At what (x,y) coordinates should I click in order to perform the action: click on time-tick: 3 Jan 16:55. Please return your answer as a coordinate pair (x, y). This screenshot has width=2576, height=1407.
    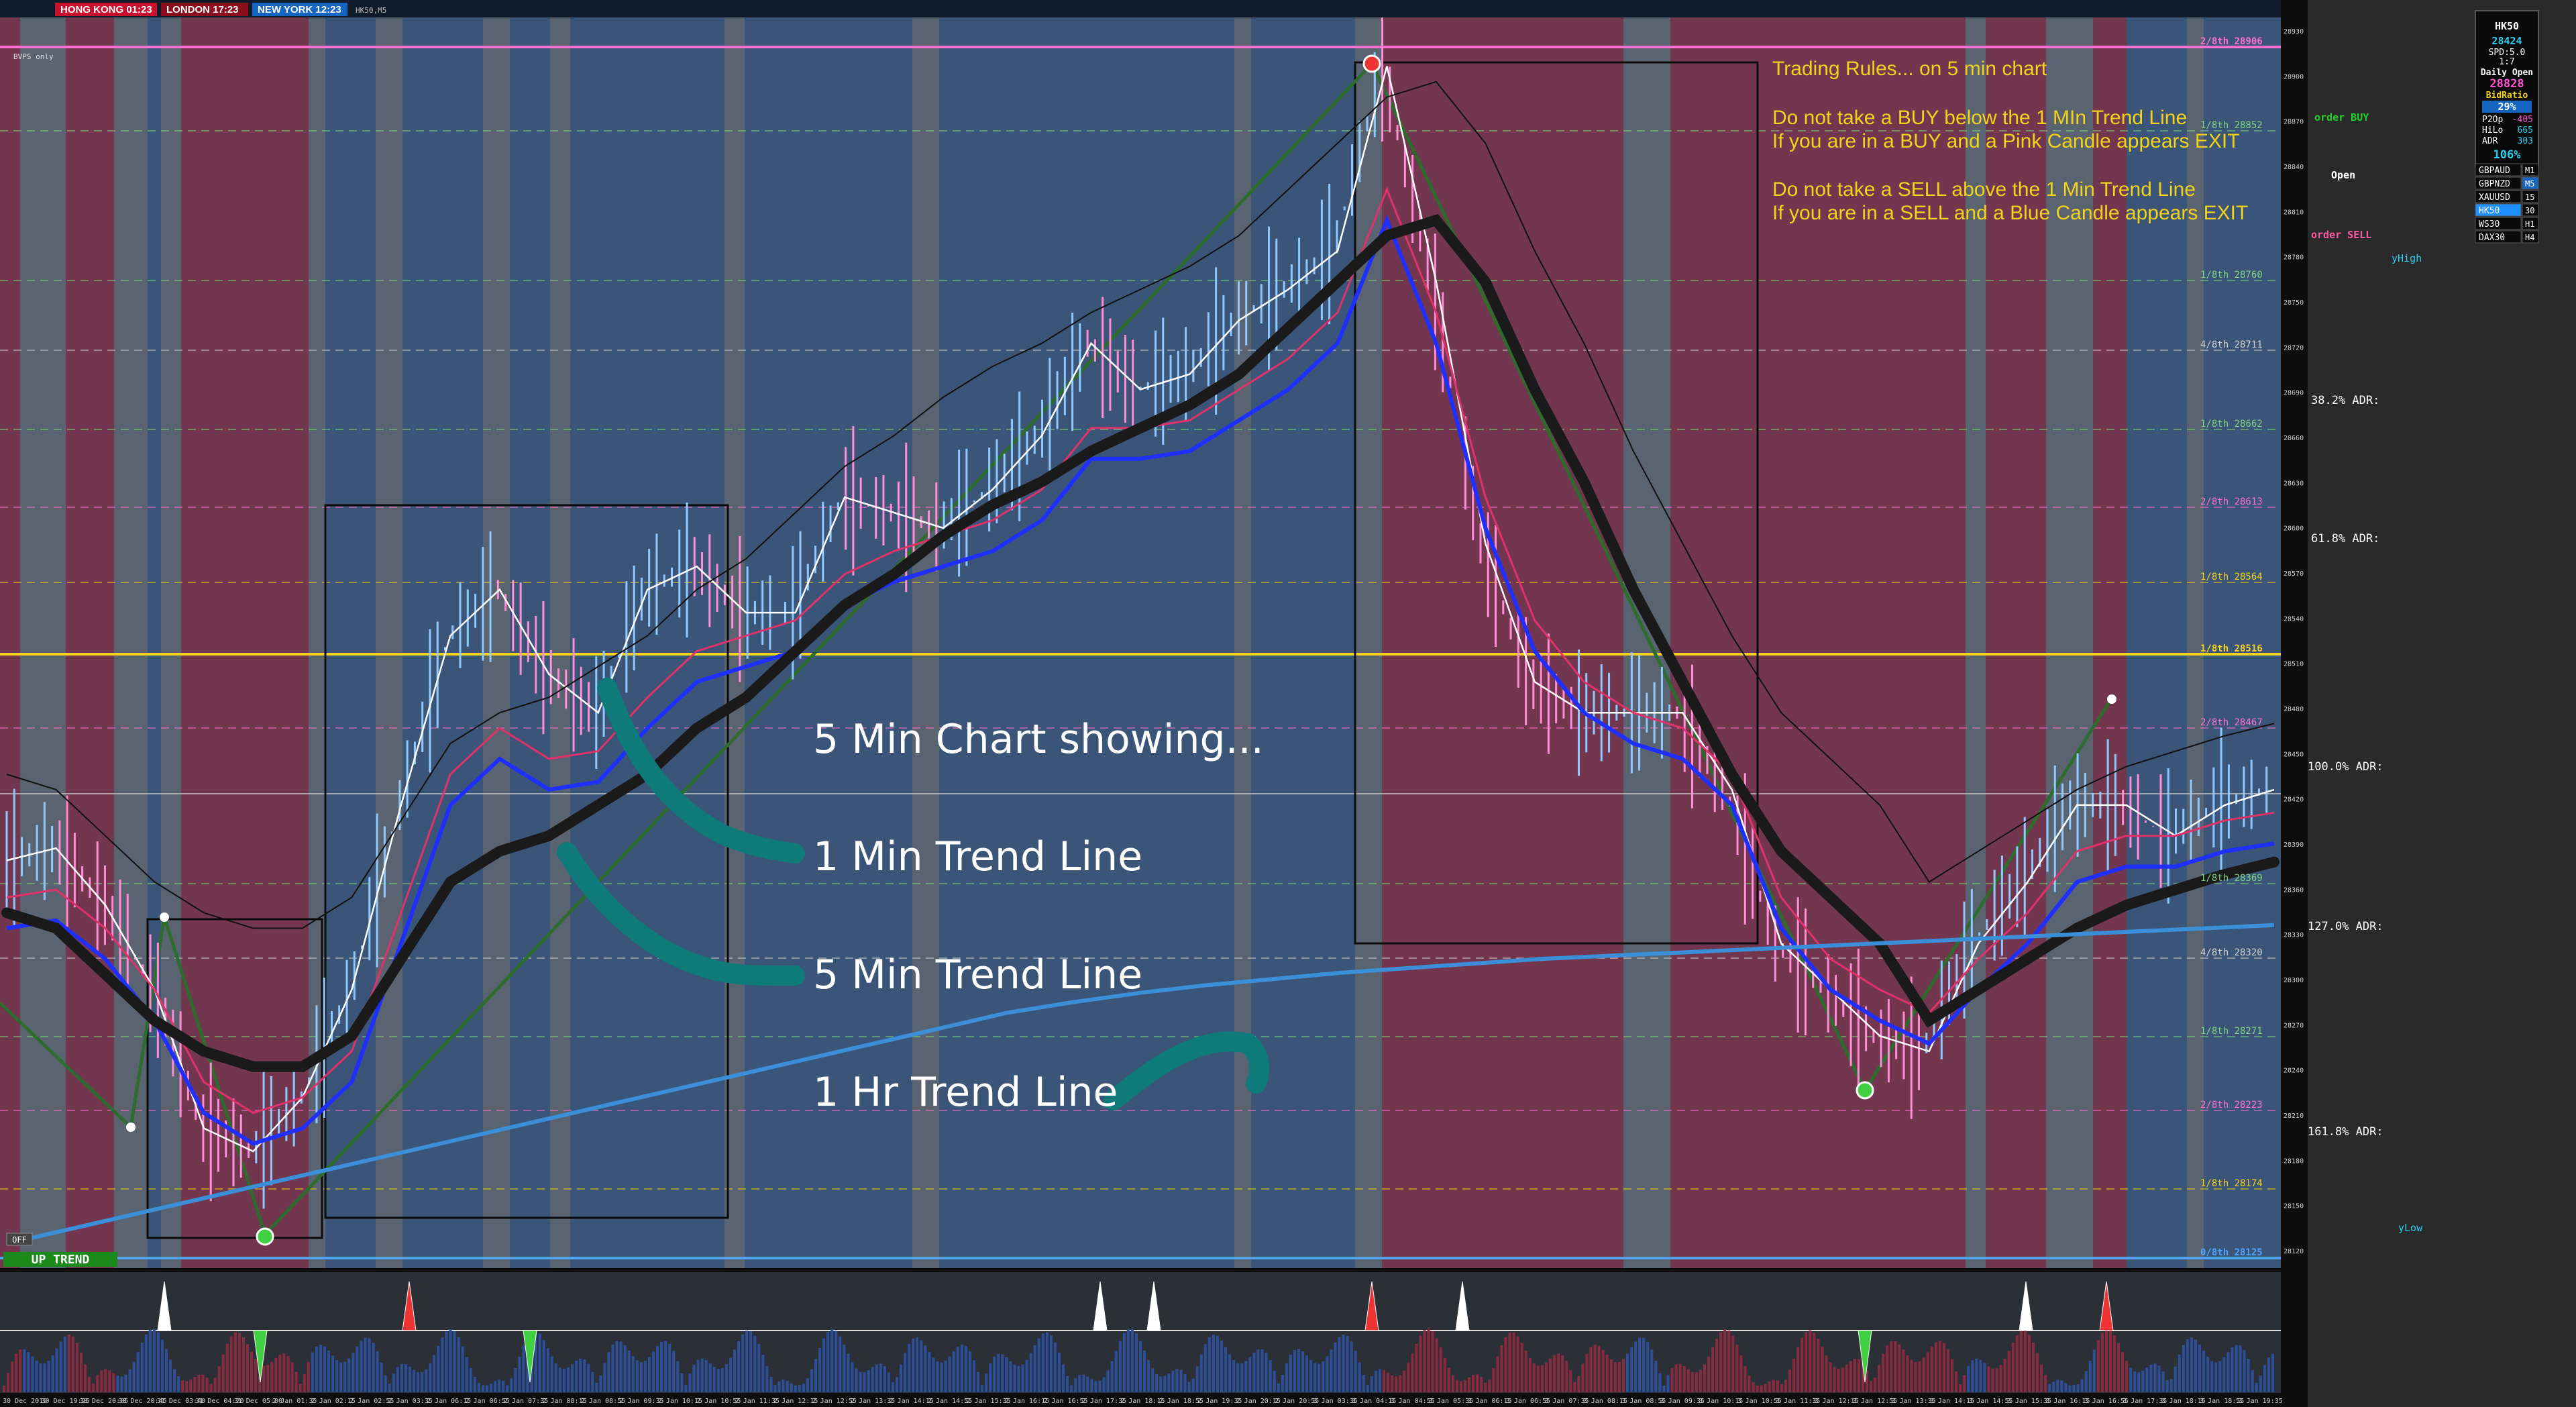
    Looking at the image, I should click on (2106, 1401).